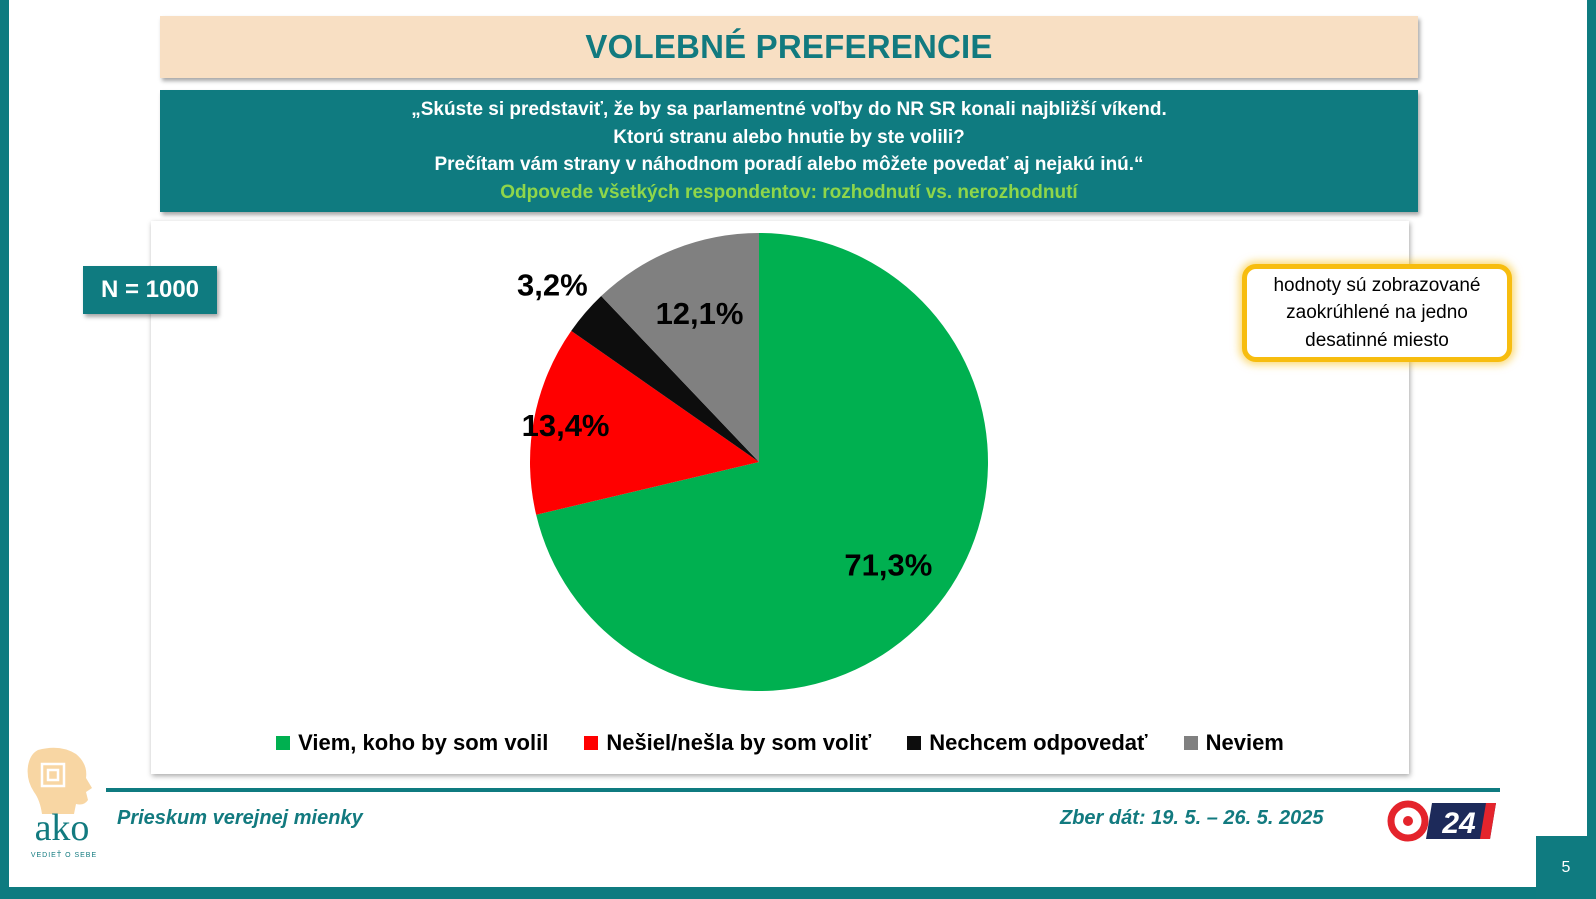 The width and height of the screenshot is (1596, 899). What do you see at coordinates (1458, 823) in the screenshot?
I see `tv-logo-text: 24` at bounding box center [1458, 823].